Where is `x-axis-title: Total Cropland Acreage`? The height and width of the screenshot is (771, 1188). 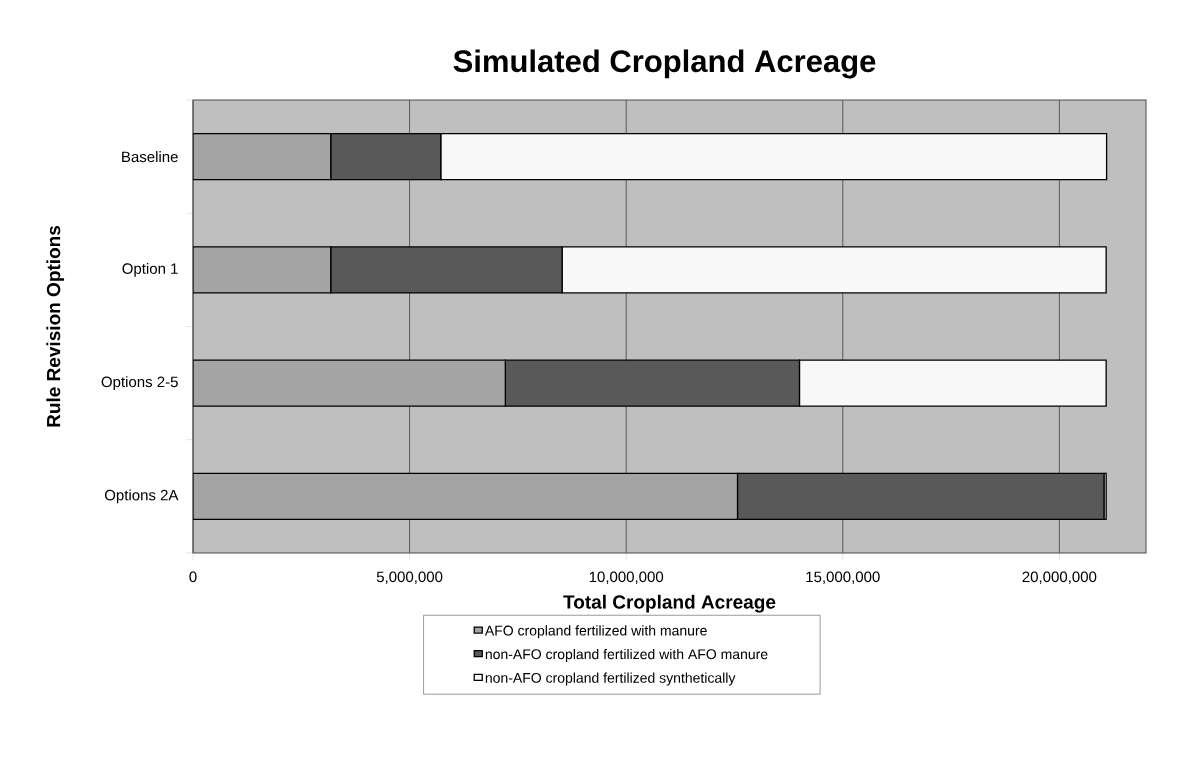 x-axis-title: Total Cropland Acreage is located at coordinates (669, 603).